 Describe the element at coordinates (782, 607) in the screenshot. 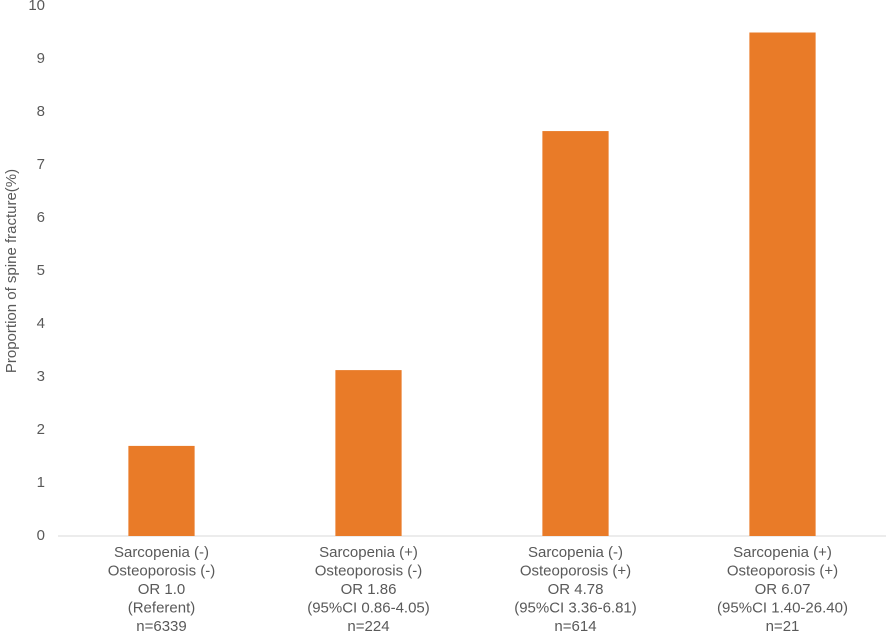

I see `x-tick-label: (95%CI 1.40-26.40)` at that location.